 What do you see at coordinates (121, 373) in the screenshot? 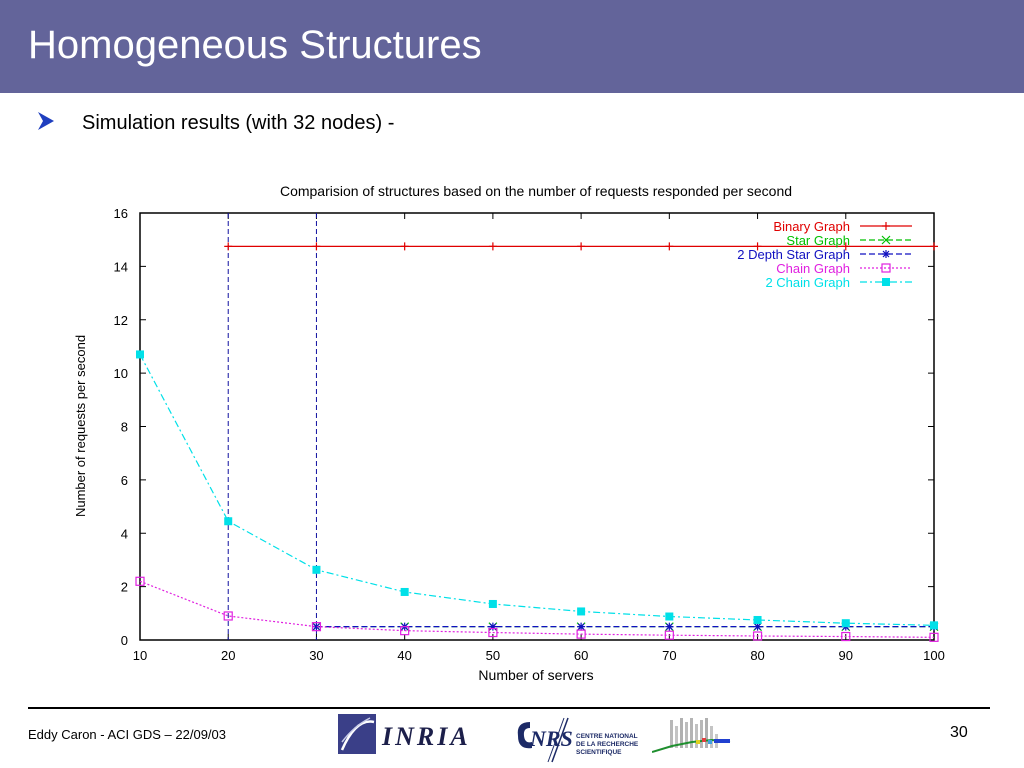
I see `y-tick-label: 10` at bounding box center [121, 373].